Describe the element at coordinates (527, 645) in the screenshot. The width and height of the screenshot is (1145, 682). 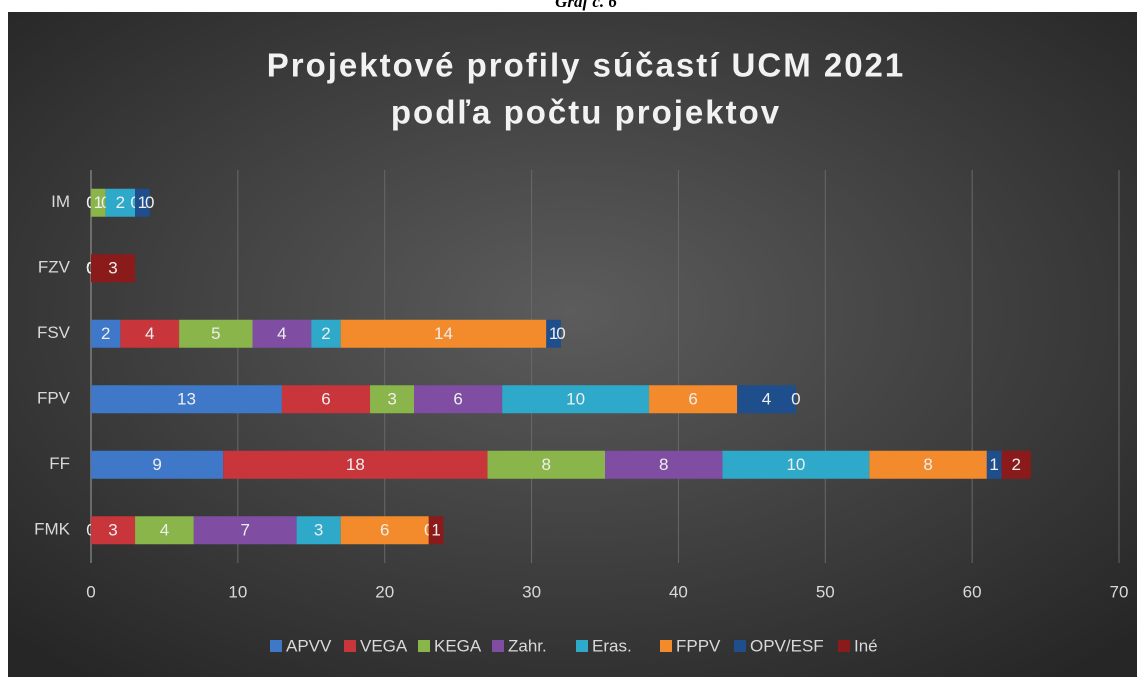
I see `legend-label: Zahr.` at that location.